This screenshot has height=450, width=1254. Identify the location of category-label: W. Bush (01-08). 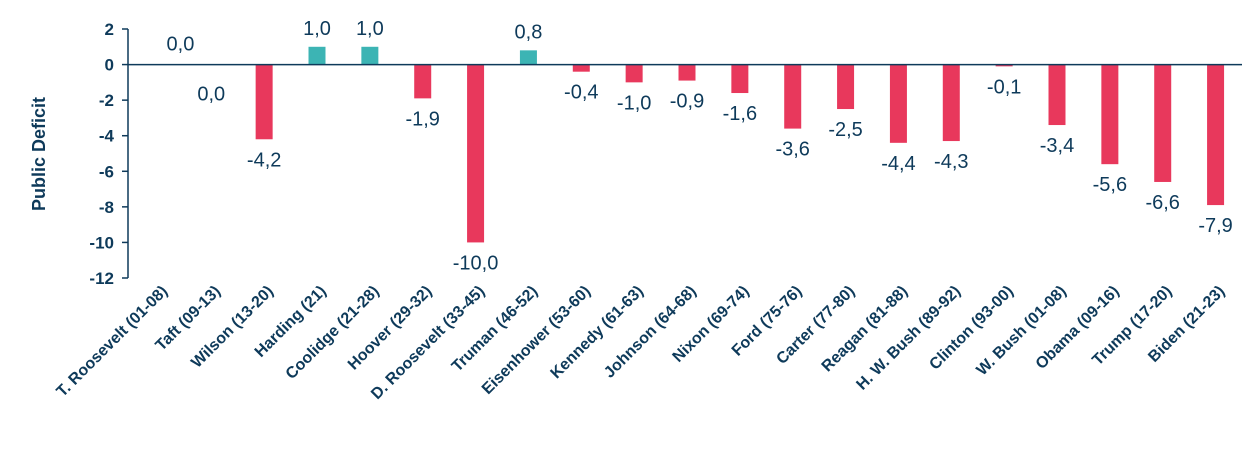
(1022, 331).